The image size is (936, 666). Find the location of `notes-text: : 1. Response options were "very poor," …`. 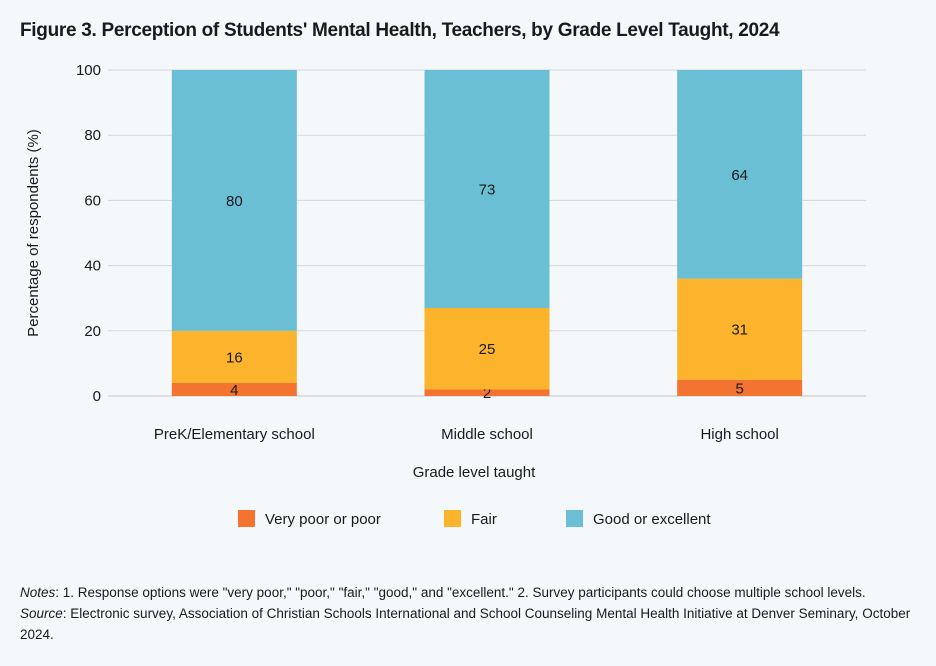

notes-text: : 1. Response options were "very poor," … is located at coordinates (460, 592).